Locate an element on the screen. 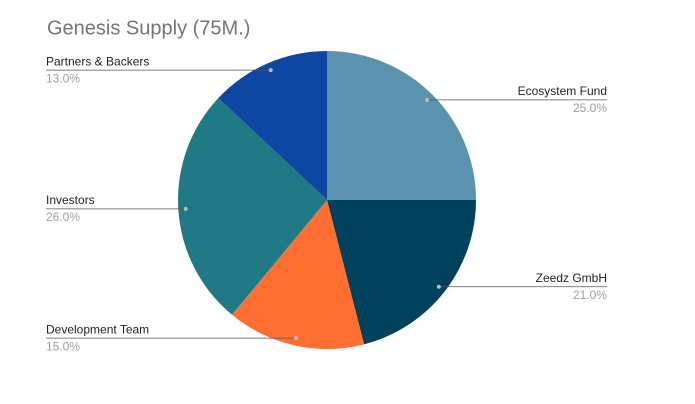  data-label: 21.0% is located at coordinates (590, 295).